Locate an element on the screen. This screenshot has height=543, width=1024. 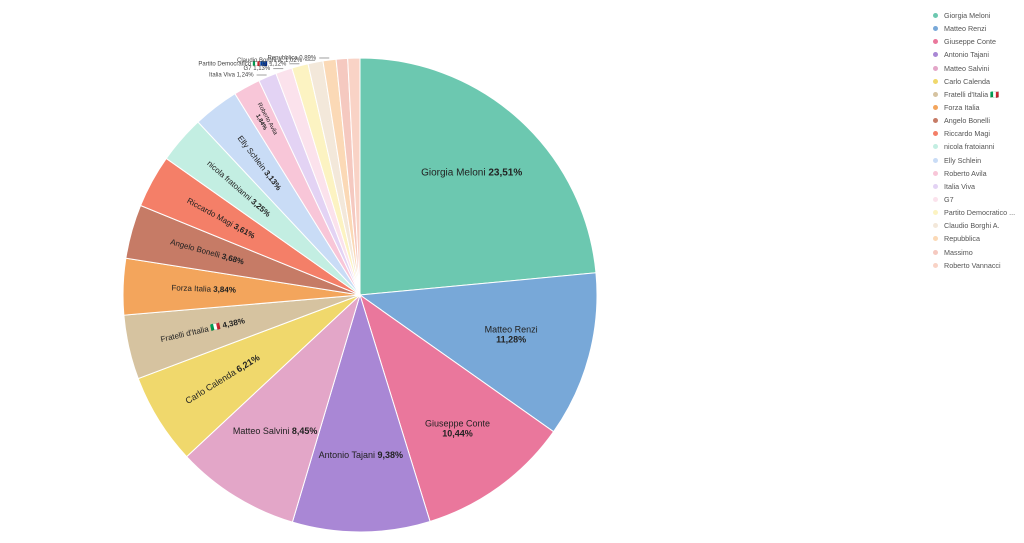
legend-label: Angelo Bonelli is located at coordinates (967, 121).